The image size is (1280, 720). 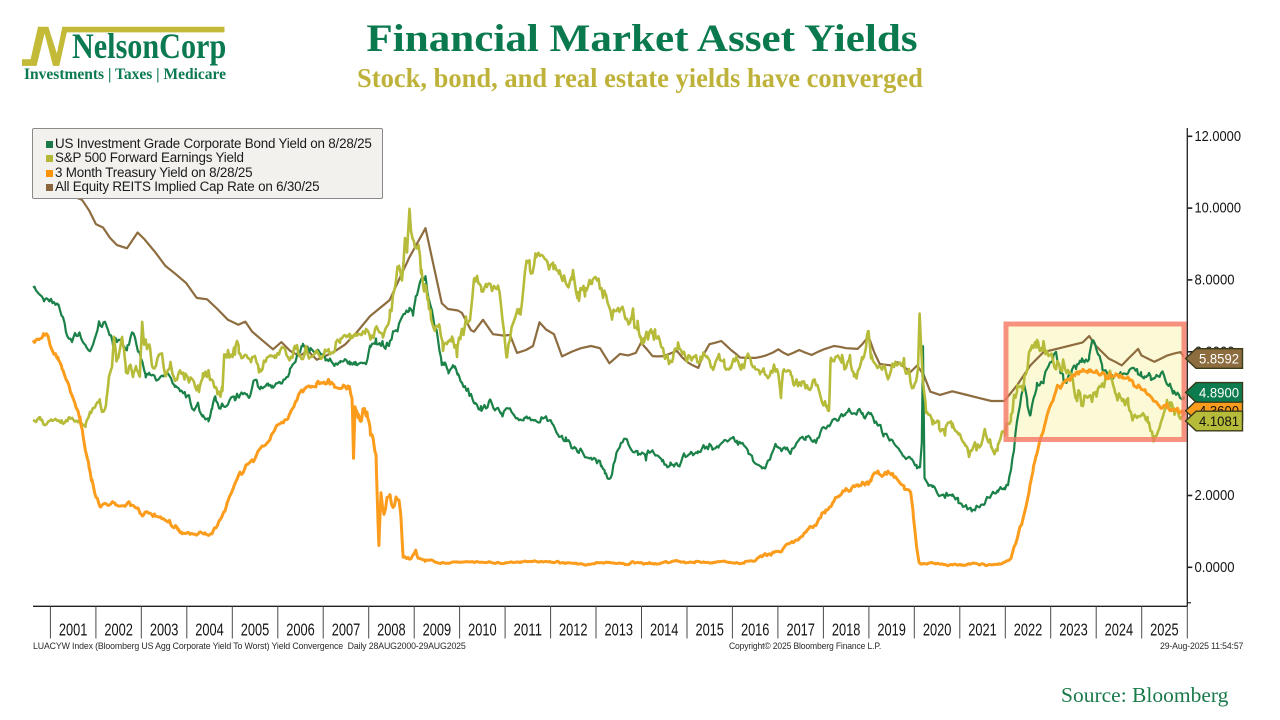 I want to click on svg-text: 2017, so click(x=800, y=630).